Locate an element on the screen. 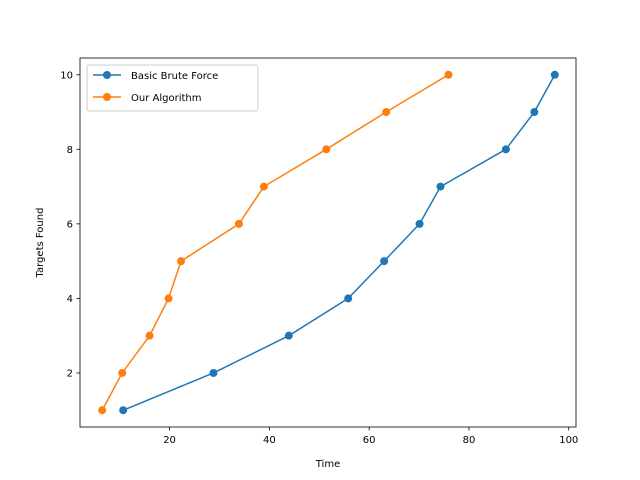 The height and width of the screenshot is (480, 640). x-tick-label: 100 is located at coordinates (568, 440).